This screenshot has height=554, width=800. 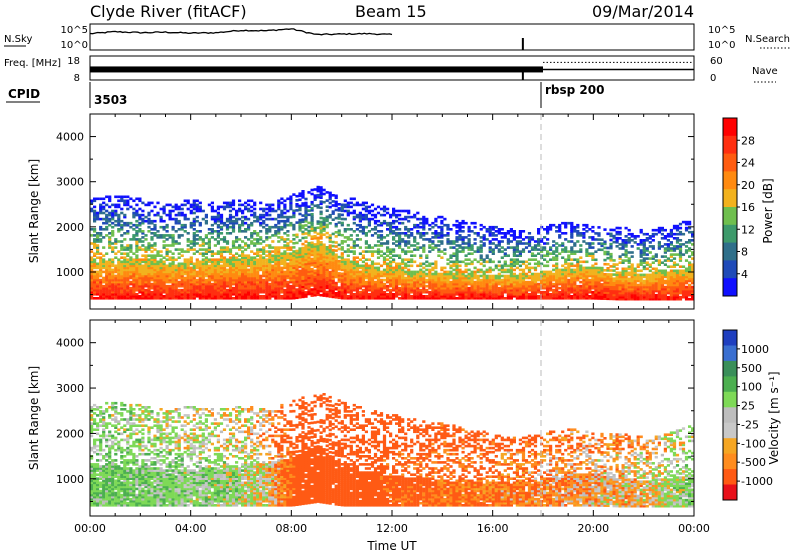 What do you see at coordinates (765, 71) in the screenshot?
I see `nave-label: Nave` at bounding box center [765, 71].